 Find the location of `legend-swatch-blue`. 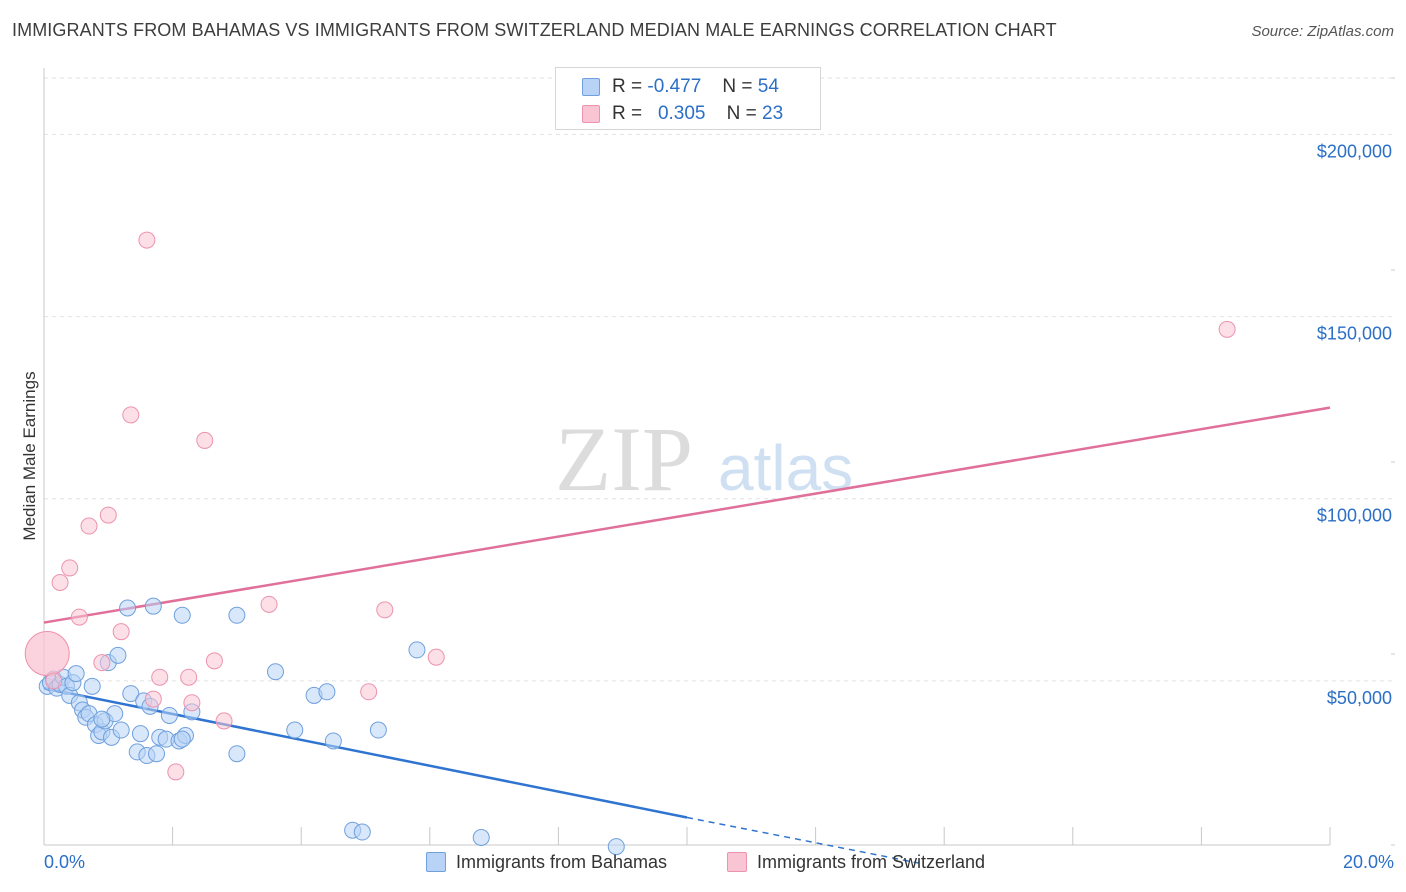

legend-swatch-blue is located at coordinates (591, 87).